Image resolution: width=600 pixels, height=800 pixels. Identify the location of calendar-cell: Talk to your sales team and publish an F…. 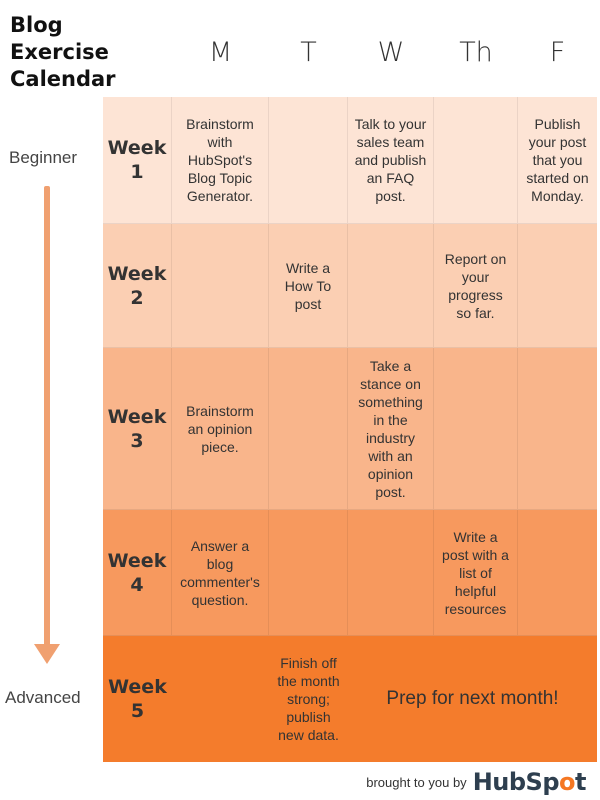
(391, 160).